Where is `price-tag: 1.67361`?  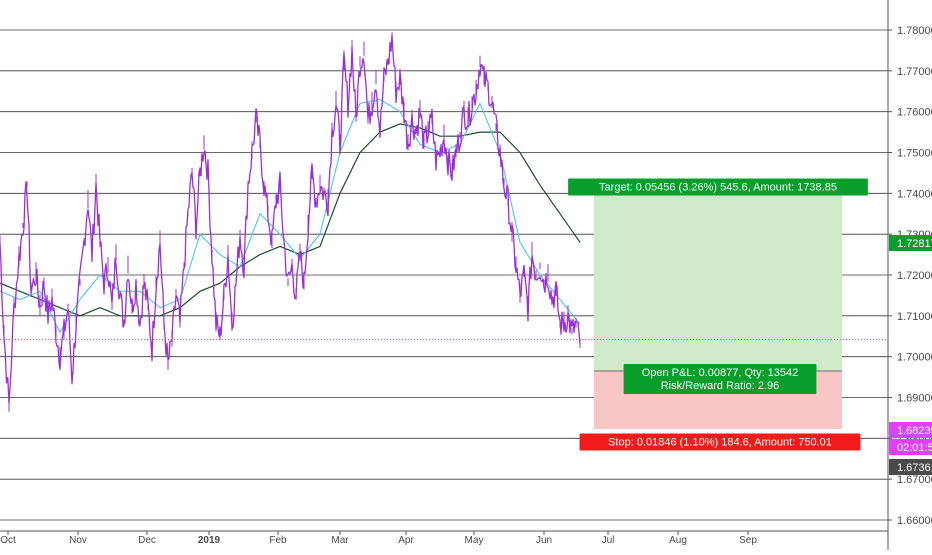
price-tag: 1.67361 is located at coordinates (910, 467).